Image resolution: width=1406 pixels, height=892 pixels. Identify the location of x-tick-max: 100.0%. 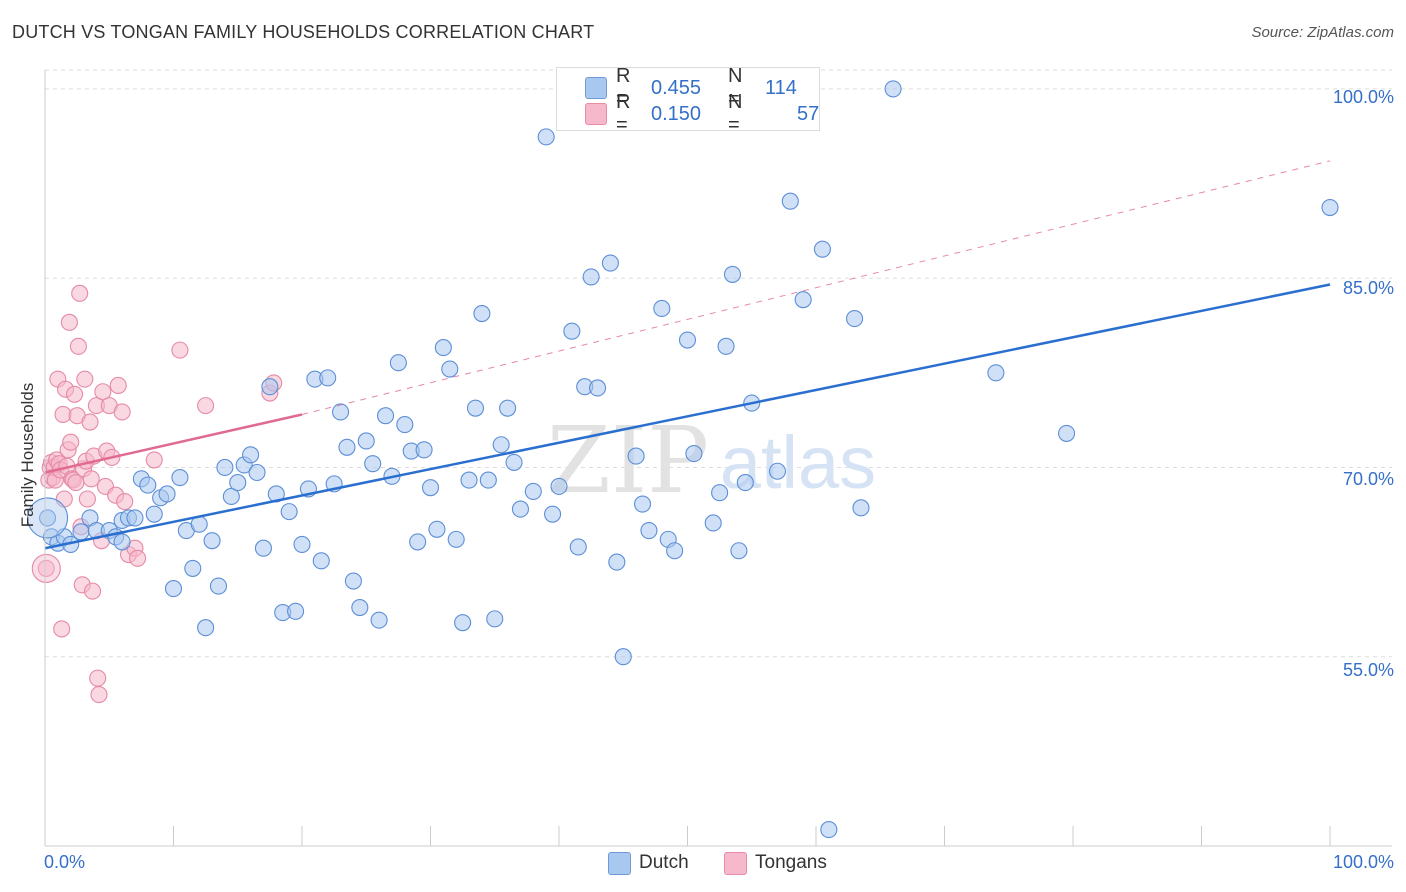
(1363, 862).